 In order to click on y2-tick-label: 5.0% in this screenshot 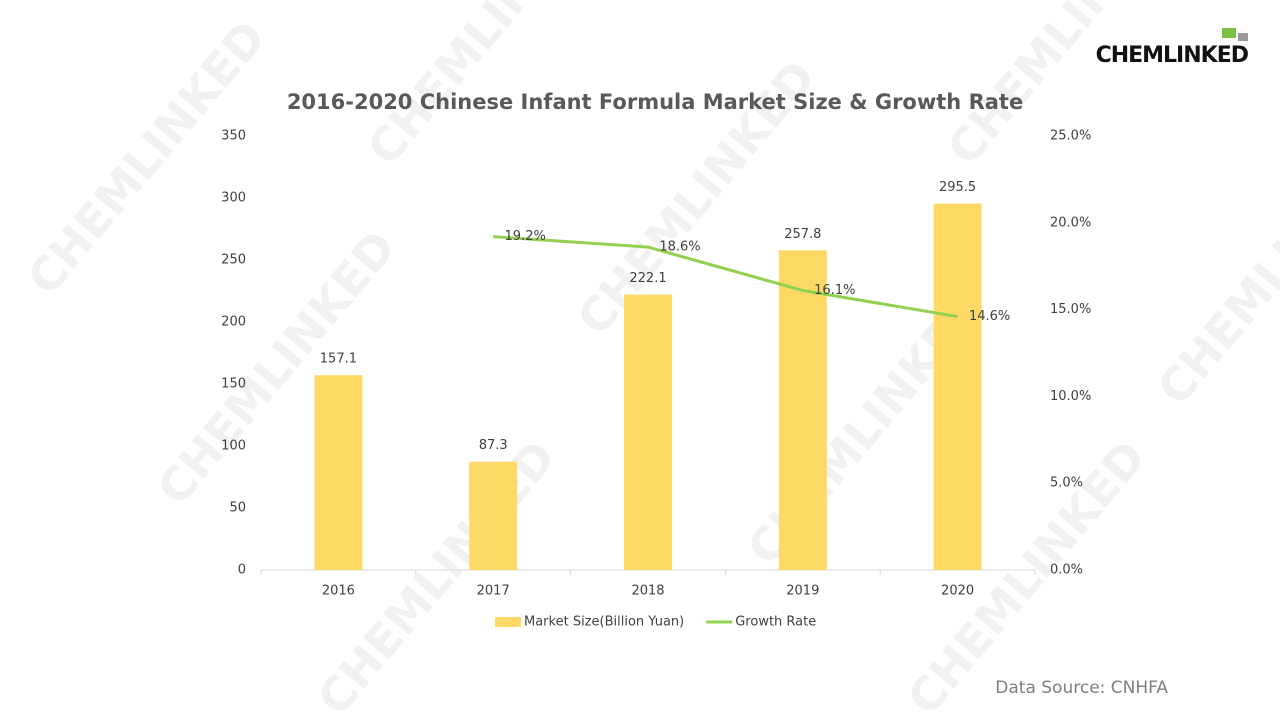, I will do `click(1066, 483)`.